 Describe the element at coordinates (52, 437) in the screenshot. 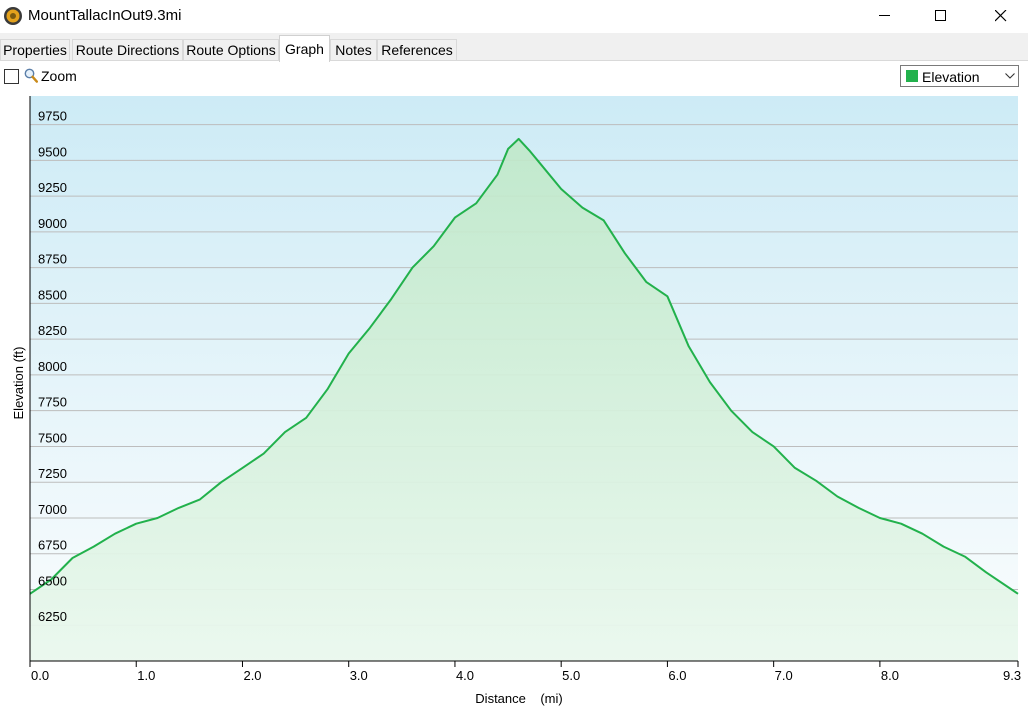

I see `y-tick-label: 7500` at that location.